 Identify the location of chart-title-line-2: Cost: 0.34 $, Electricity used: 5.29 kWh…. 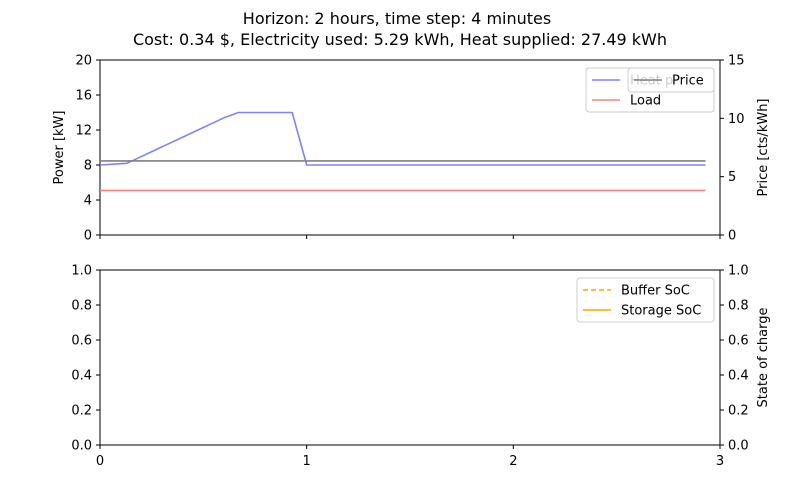
(400, 39).